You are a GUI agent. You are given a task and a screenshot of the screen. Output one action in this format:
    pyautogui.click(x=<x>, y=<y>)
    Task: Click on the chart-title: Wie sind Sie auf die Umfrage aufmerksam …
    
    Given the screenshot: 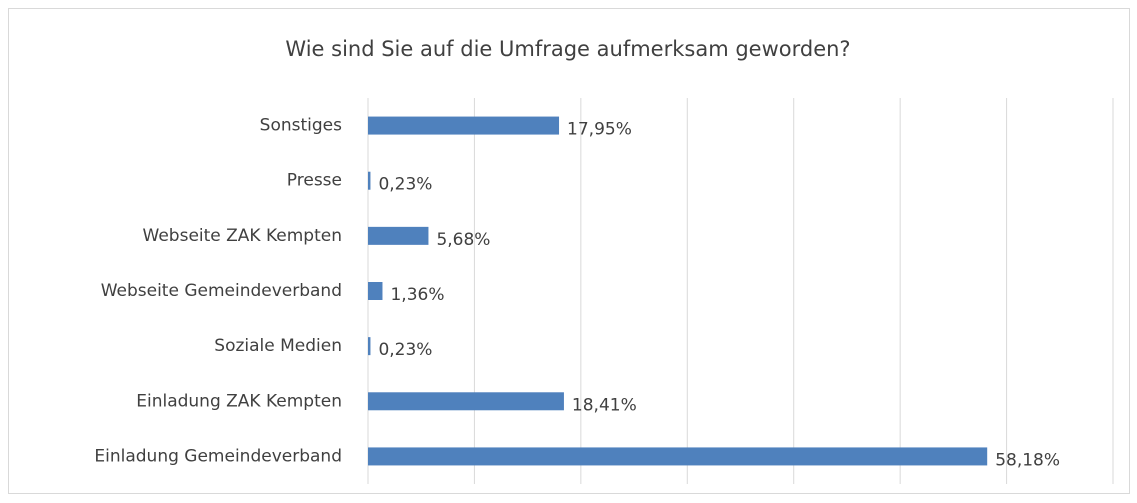 What is the action you would take?
    pyautogui.click(x=567, y=49)
    